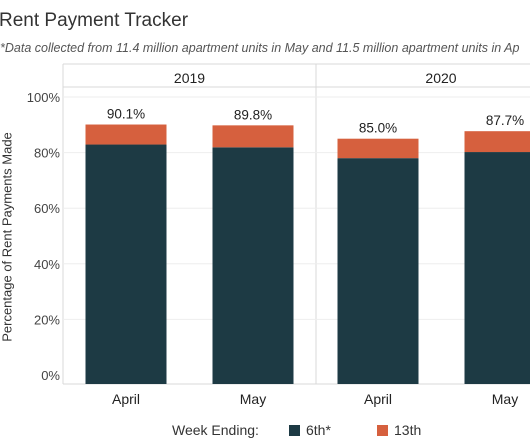 This screenshot has width=530, height=443. What do you see at coordinates (440, 78) in the screenshot?
I see `panel-header: 2020` at bounding box center [440, 78].